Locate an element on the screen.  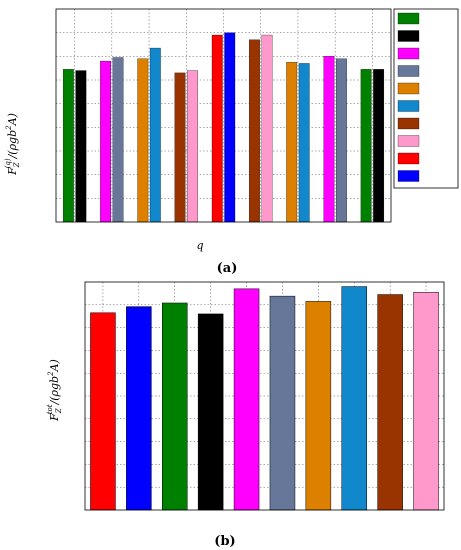
chart-b-y-axis-label: FZtot/(ρgb2A) is located at coordinates (54, 390).